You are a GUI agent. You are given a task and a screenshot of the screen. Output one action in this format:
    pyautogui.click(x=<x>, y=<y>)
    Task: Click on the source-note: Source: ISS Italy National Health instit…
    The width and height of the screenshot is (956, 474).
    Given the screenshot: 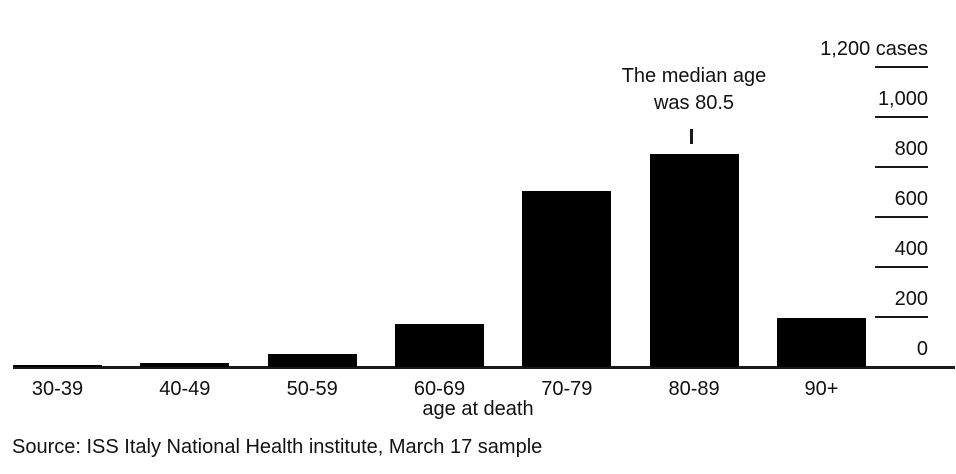 What is the action you would take?
    pyautogui.click(x=277, y=447)
    